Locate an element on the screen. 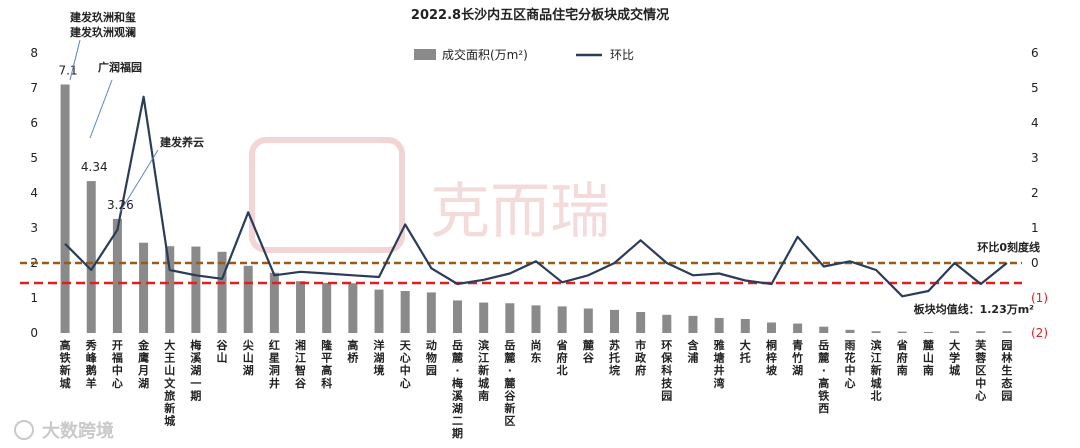 The width and height of the screenshot is (1080, 448). category-label: 大王山文旅新城 is located at coordinates (170, 383).